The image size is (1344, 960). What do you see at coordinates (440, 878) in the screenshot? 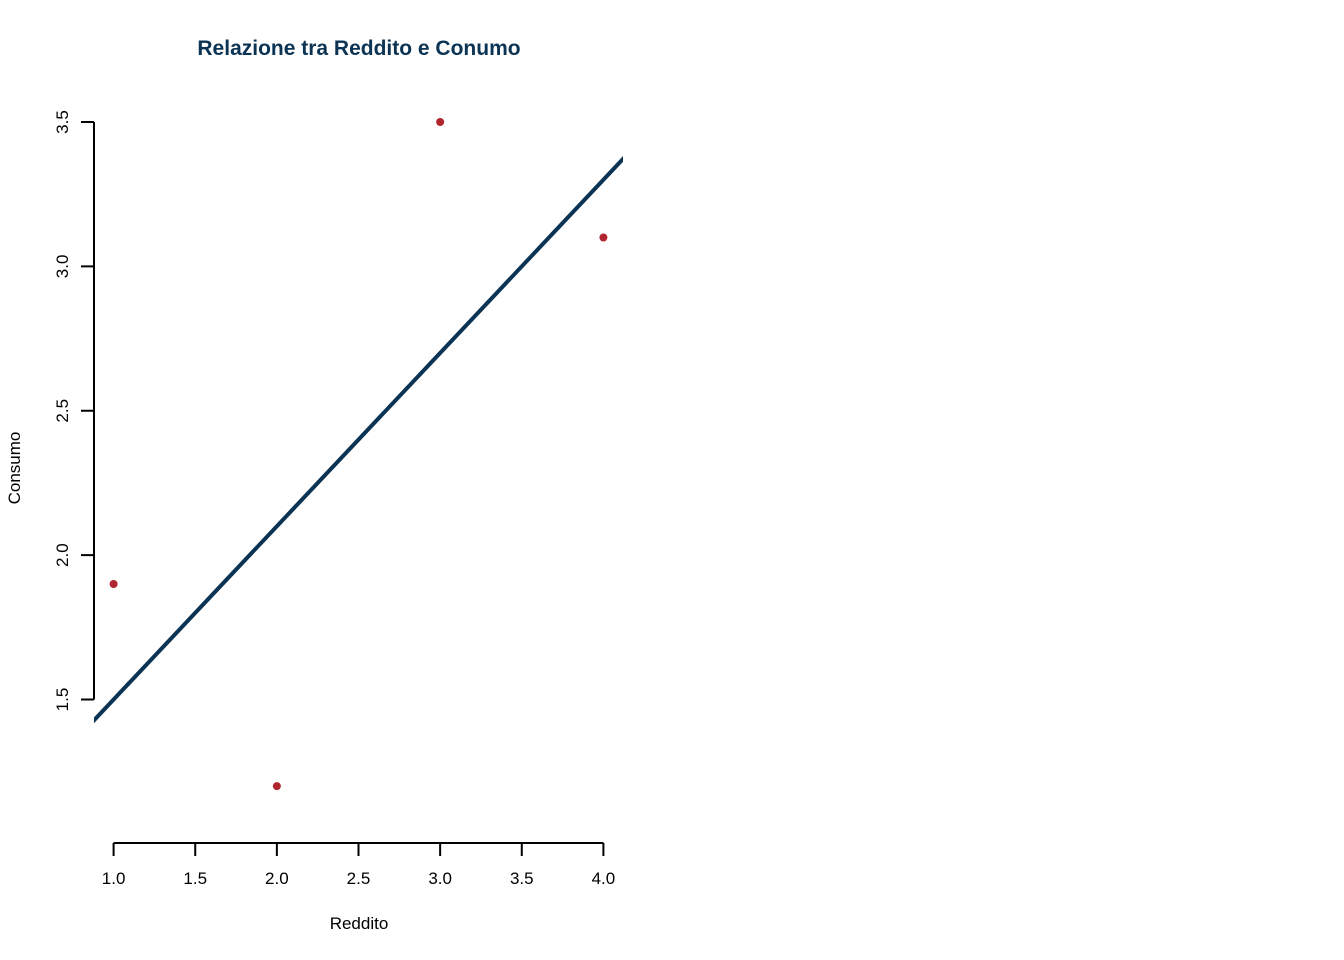
I see `x-tick-label: 3.0` at bounding box center [440, 878].